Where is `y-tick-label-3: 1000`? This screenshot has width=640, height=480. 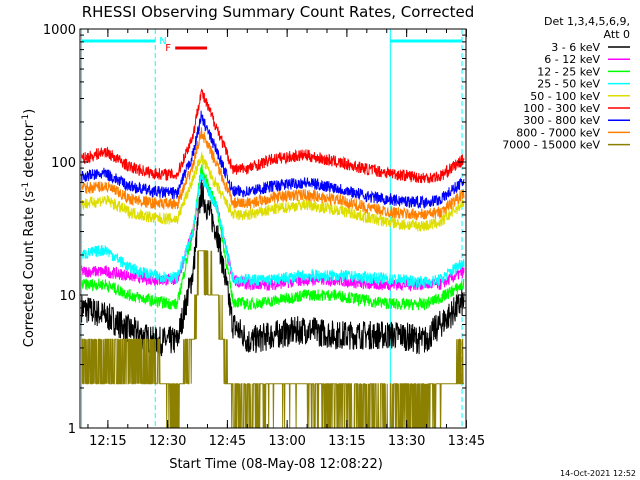
y-tick-label-3: 1000 is located at coordinates (59, 30).